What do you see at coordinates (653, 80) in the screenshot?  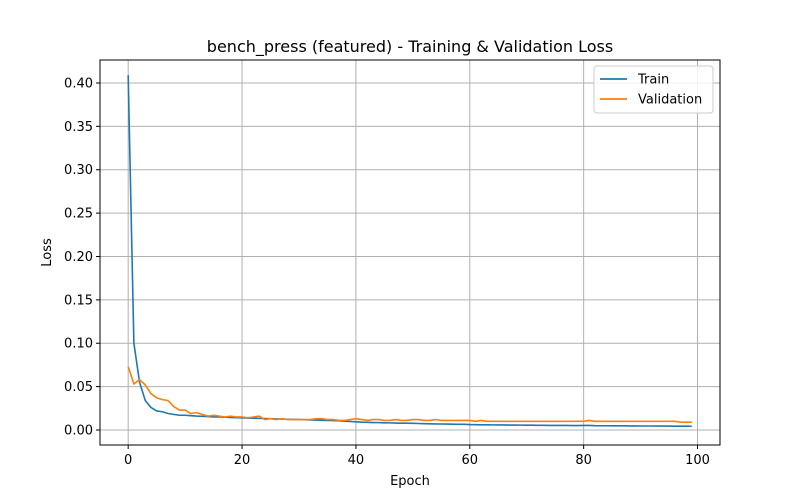 I see `legend-label-train: Train` at bounding box center [653, 80].